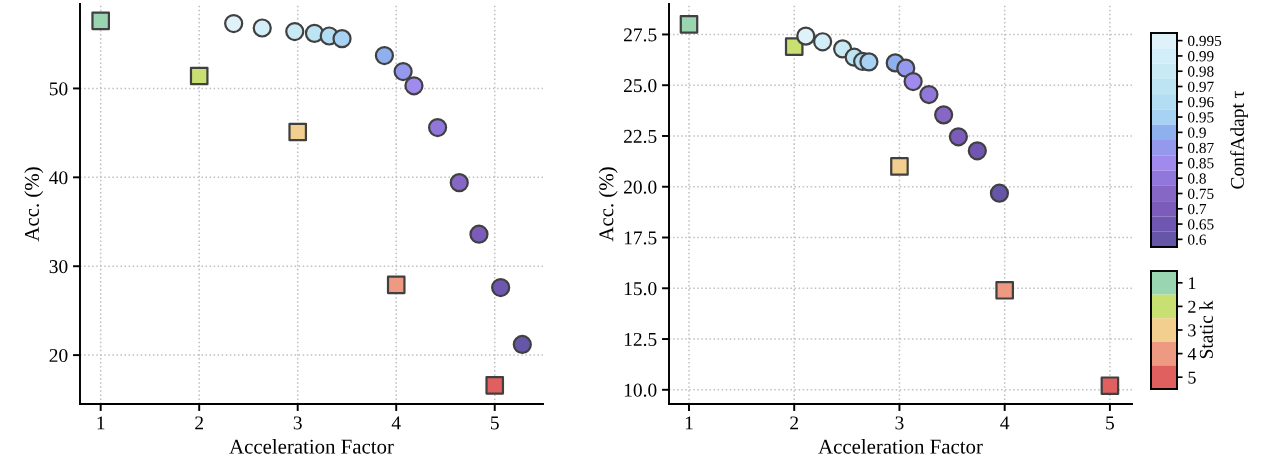 The image size is (1274, 472). Describe the element at coordinates (1239, 139) in the screenshot. I see `text: ConfAdapt τ` at that location.